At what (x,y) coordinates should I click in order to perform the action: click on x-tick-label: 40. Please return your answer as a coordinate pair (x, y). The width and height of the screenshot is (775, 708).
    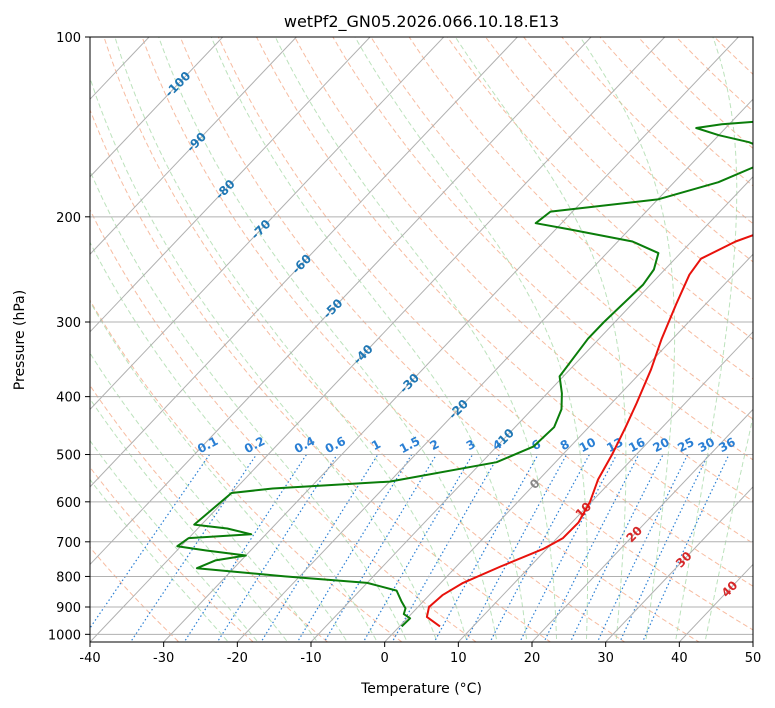
    Looking at the image, I should click on (679, 658).